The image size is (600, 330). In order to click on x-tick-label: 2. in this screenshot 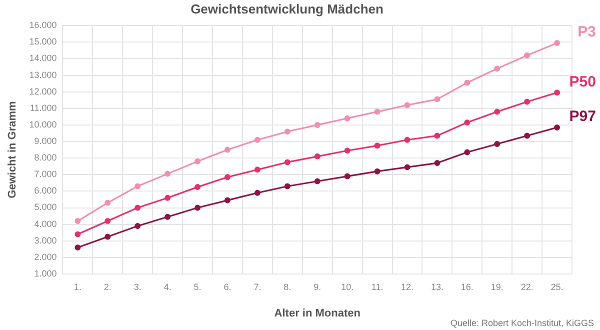, I will do `click(108, 287)`.